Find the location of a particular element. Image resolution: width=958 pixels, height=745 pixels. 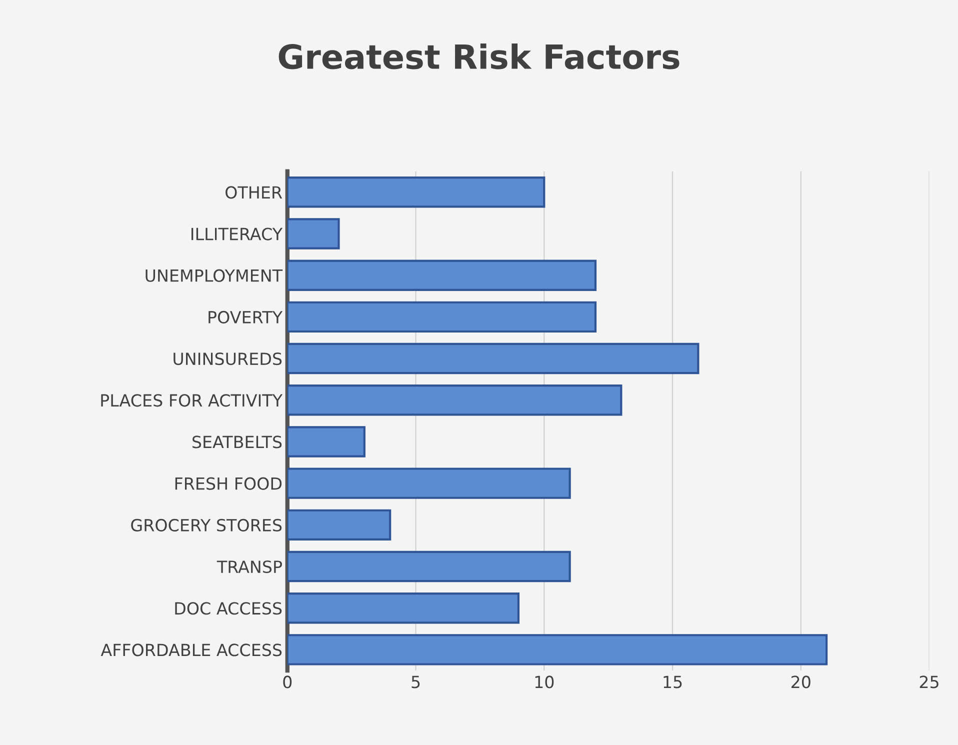

x-tick-label: 10 is located at coordinates (544, 682).